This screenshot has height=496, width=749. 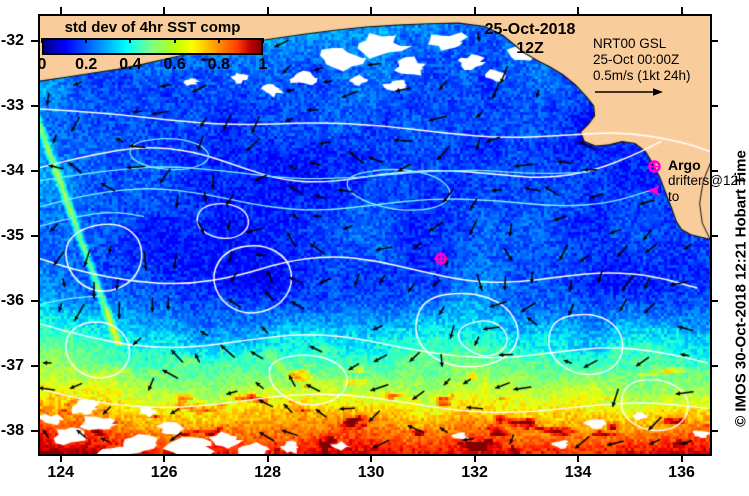 What do you see at coordinates (740, 288) in the screenshot?
I see `credit-text: © IMOS 30-Oct-2018 12:21 Hobart Time` at bounding box center [740, 288].